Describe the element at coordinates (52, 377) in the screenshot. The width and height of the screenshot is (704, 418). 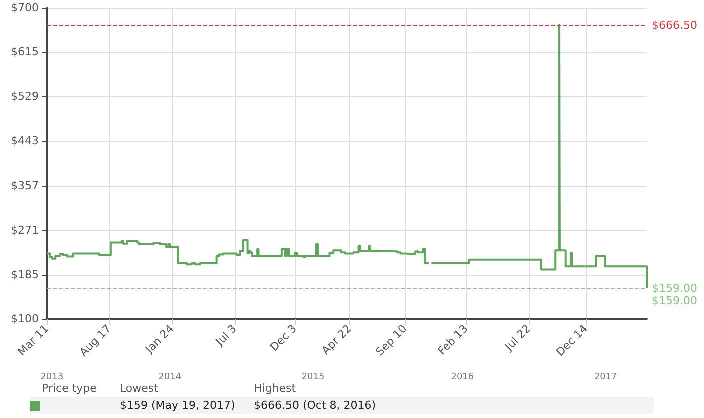
I see `x2-tick-label: 2013` at that location.